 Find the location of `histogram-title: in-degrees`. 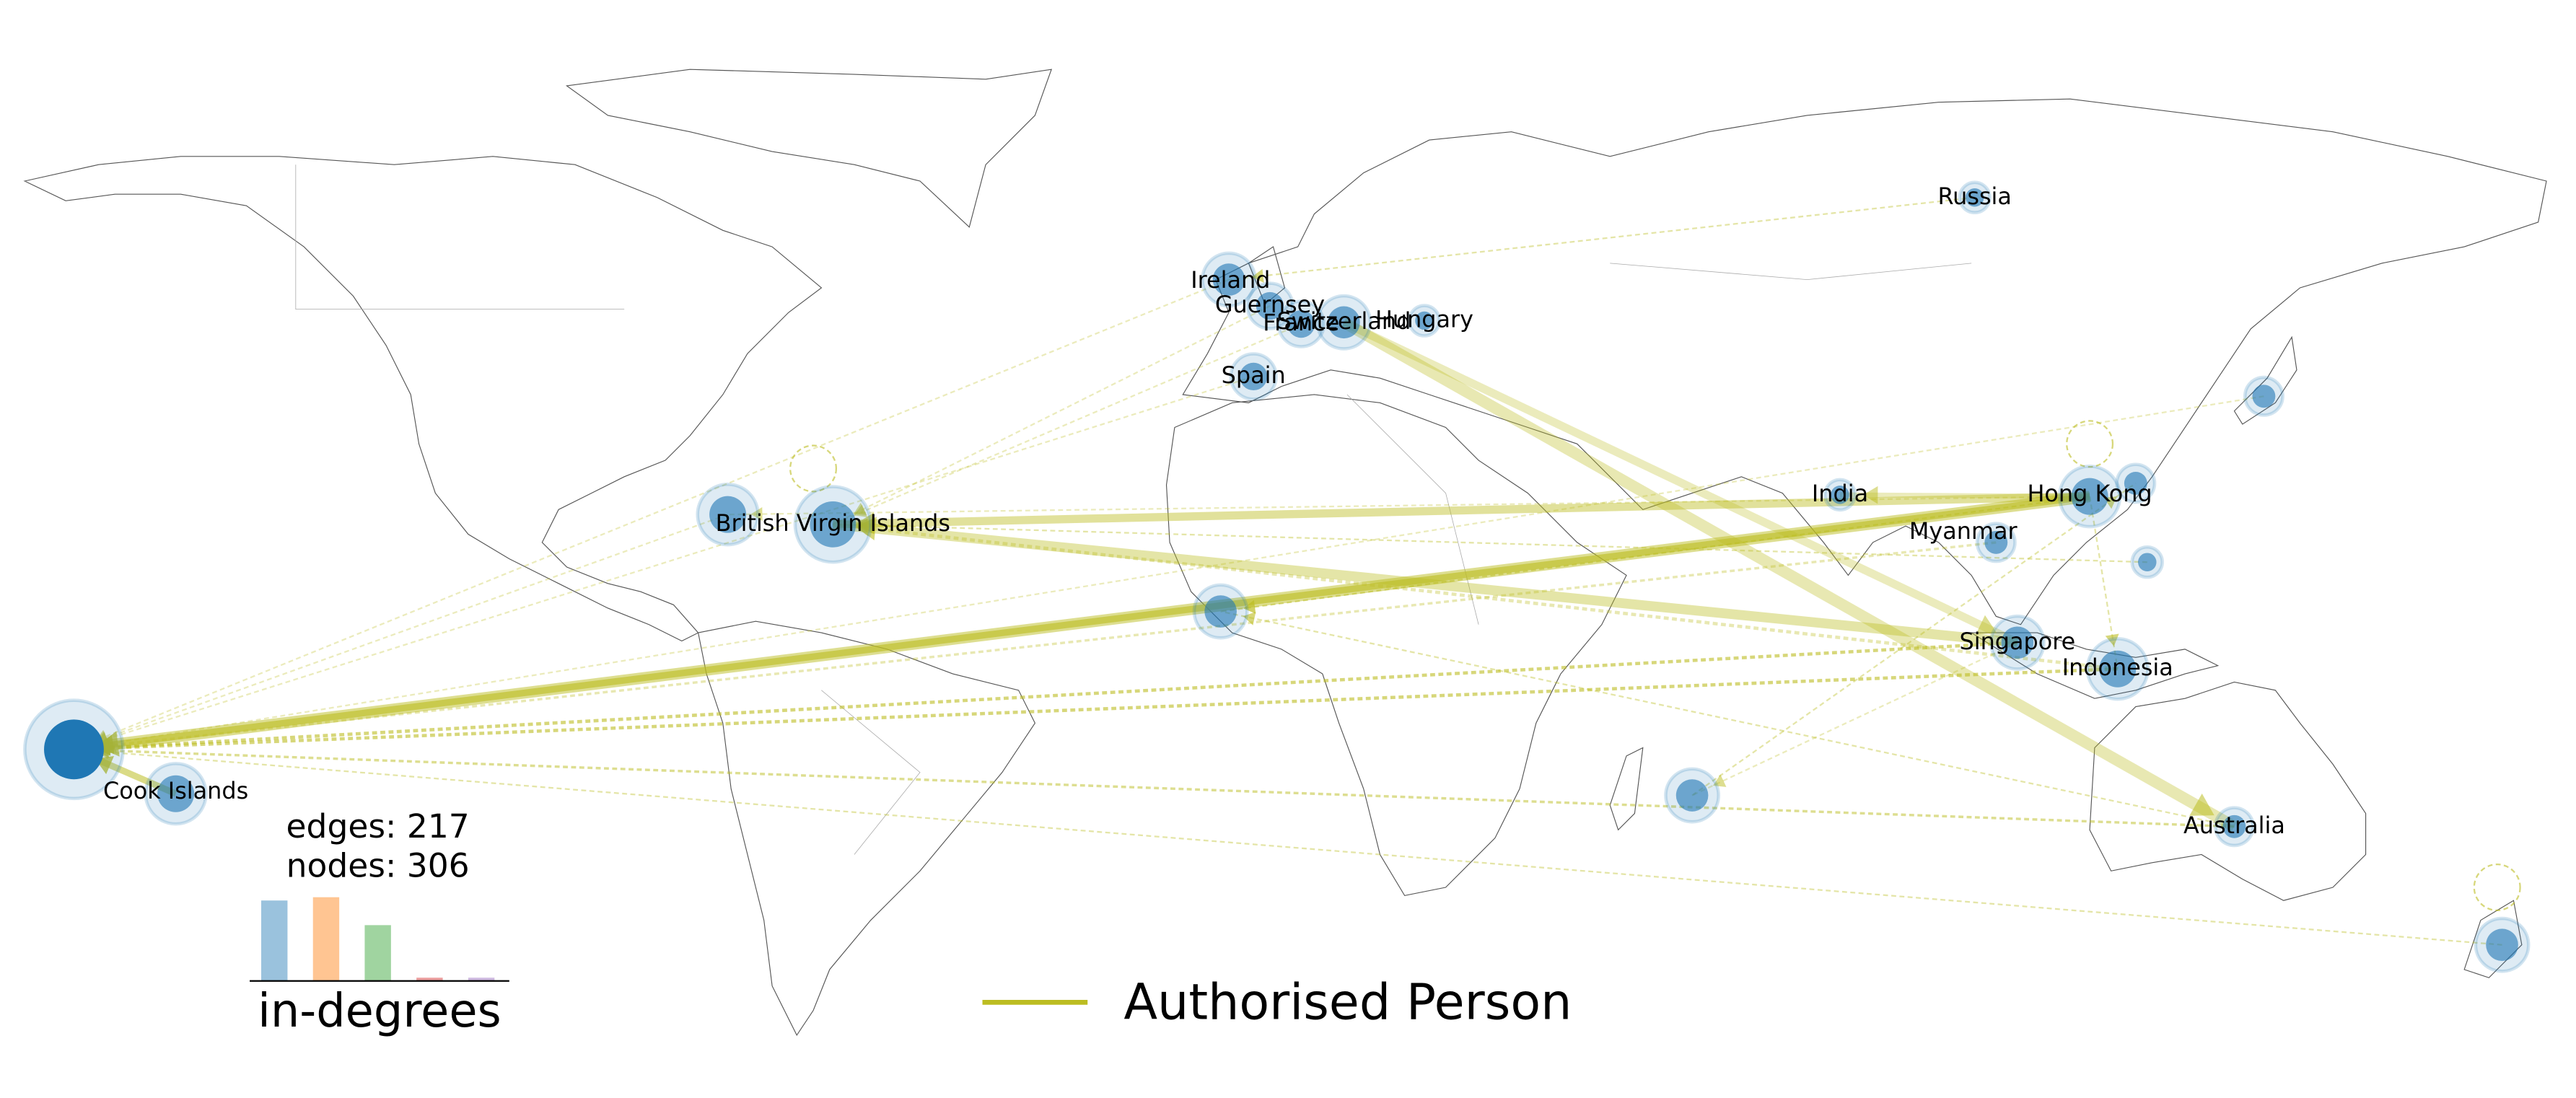

histogram-title: in-degrees is located at coordinates (379, 1012).